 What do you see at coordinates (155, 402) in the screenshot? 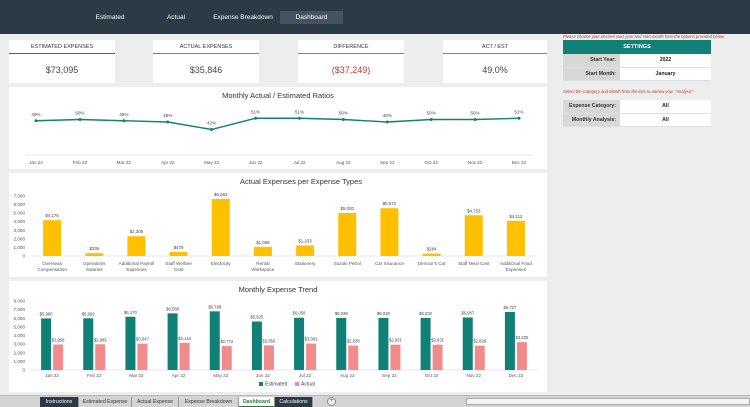
I see `sheet-tab-actual-expense: Actual Expense` at bounding box center [155, 402].